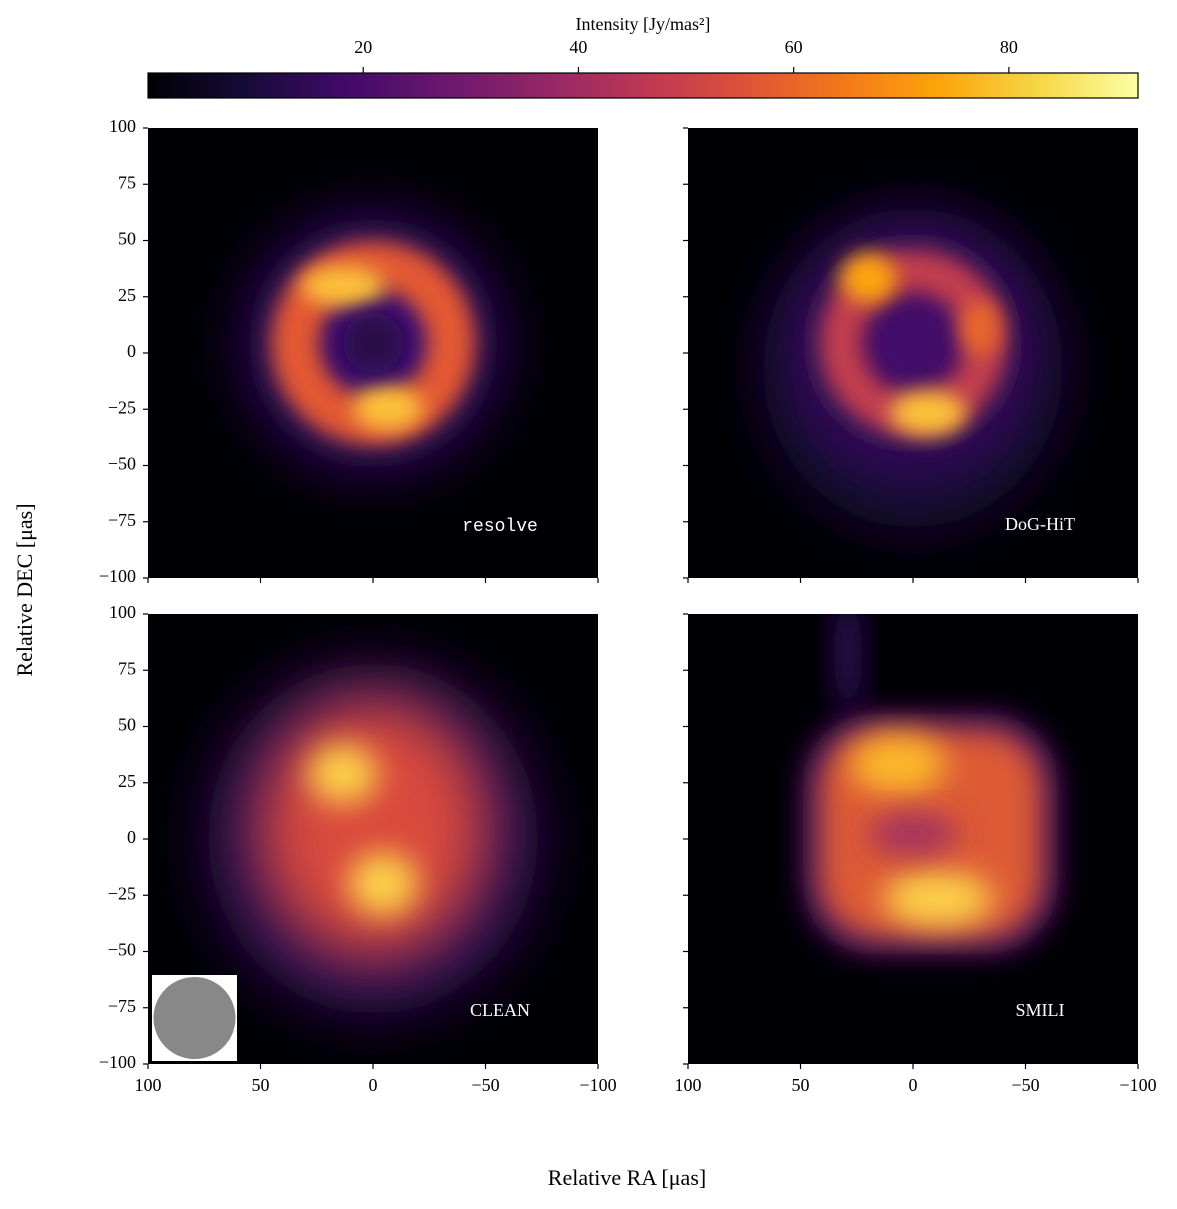 This screenshot has height=1209, width=1177. Describe the element at coordinates (578, 47) in the screenshot. I see `colorbar-tick-label: 40` at that location.